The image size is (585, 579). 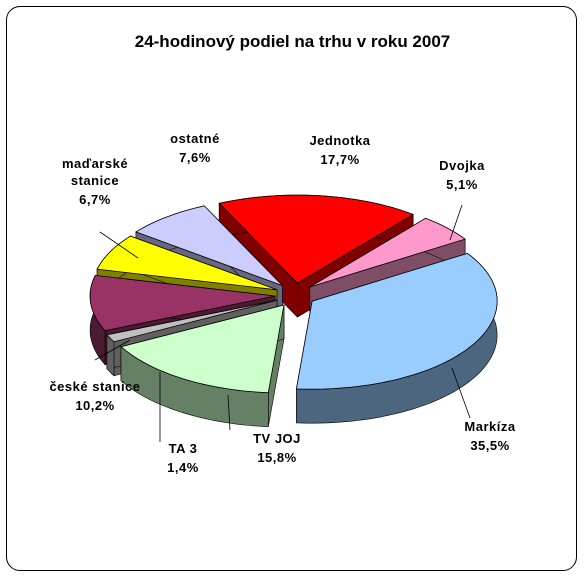 What do you see at coordinates (340, 140) in the screenshot?
I see `slice-label: Jednotka` at bounding box center [340, 140].